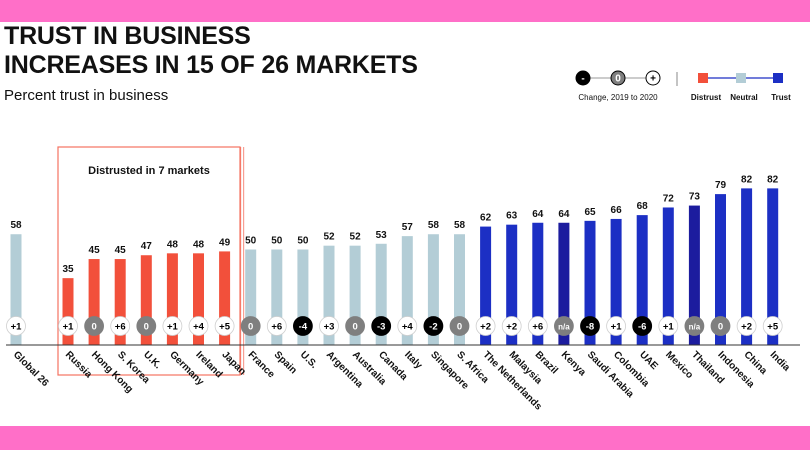  Describe the element at coordinates (590, 212) in the screenshot. I see `bar-value-label-21: 65` at that location.